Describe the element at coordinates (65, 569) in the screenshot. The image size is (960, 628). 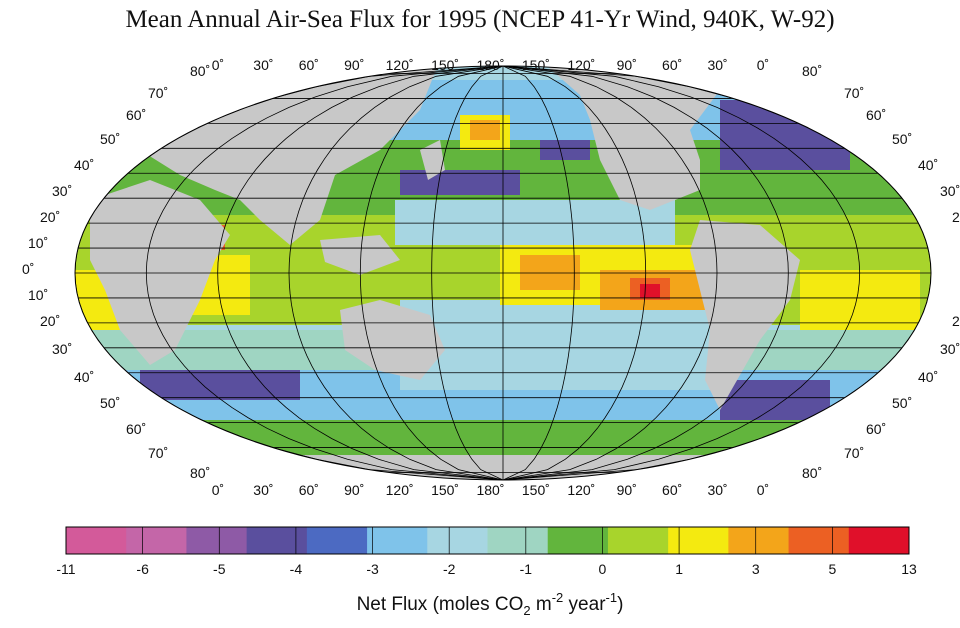
I see `colorbar-tick-label: -11` at that location.